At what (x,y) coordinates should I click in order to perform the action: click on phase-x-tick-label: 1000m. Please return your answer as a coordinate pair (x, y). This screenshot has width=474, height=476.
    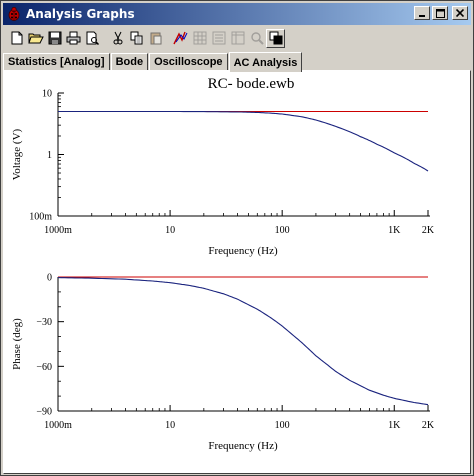
    Looking at the image, I should click on (58, 425).